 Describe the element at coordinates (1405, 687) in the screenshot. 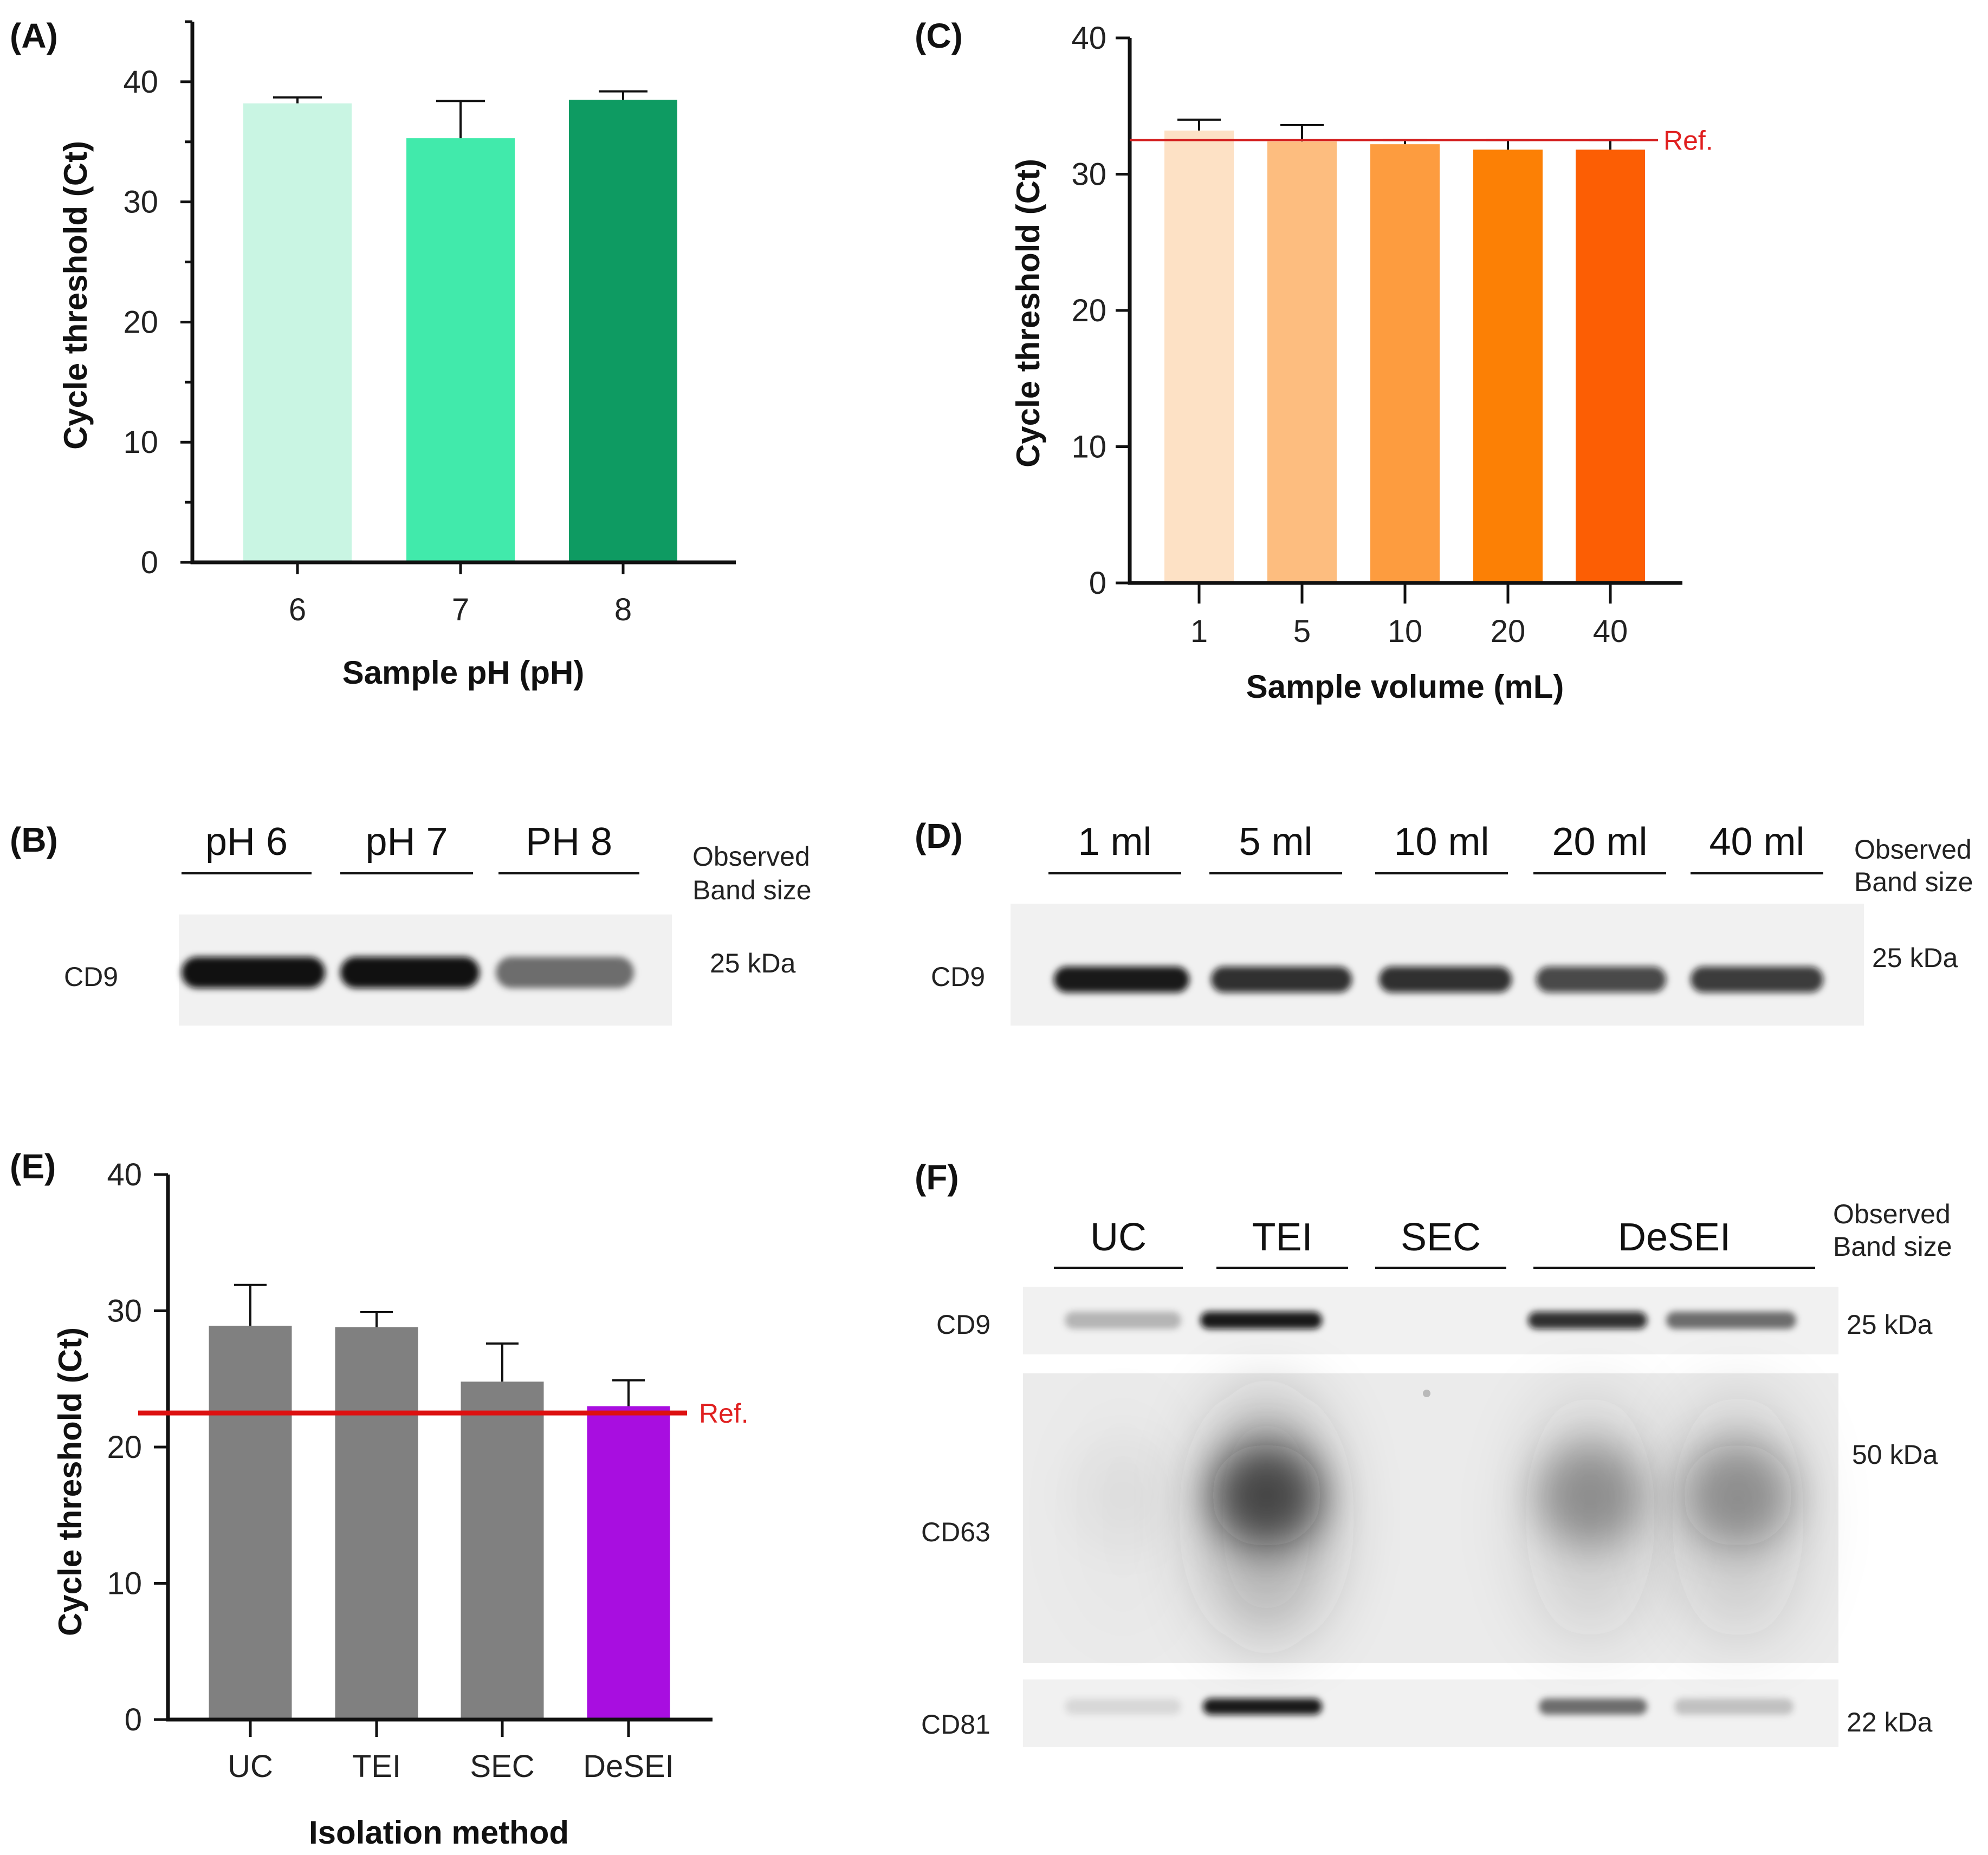

I see `chart-c-x-axis-title: Sample volume (mL)` at that location.